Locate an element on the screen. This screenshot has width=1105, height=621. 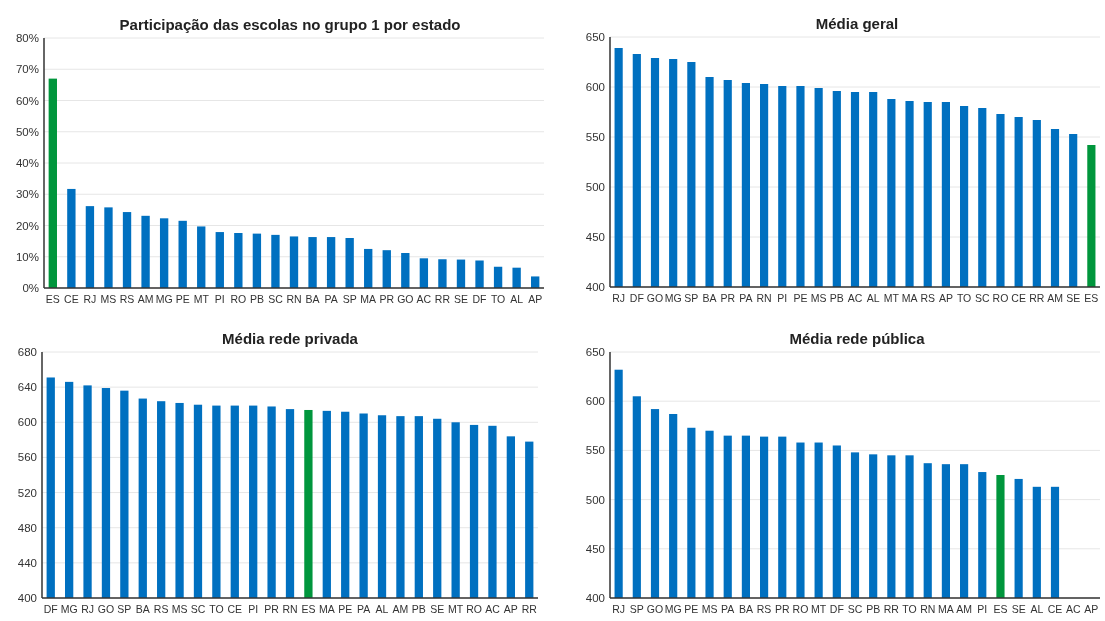
y-tick-label: 450 is located at coordinates (595, 237).